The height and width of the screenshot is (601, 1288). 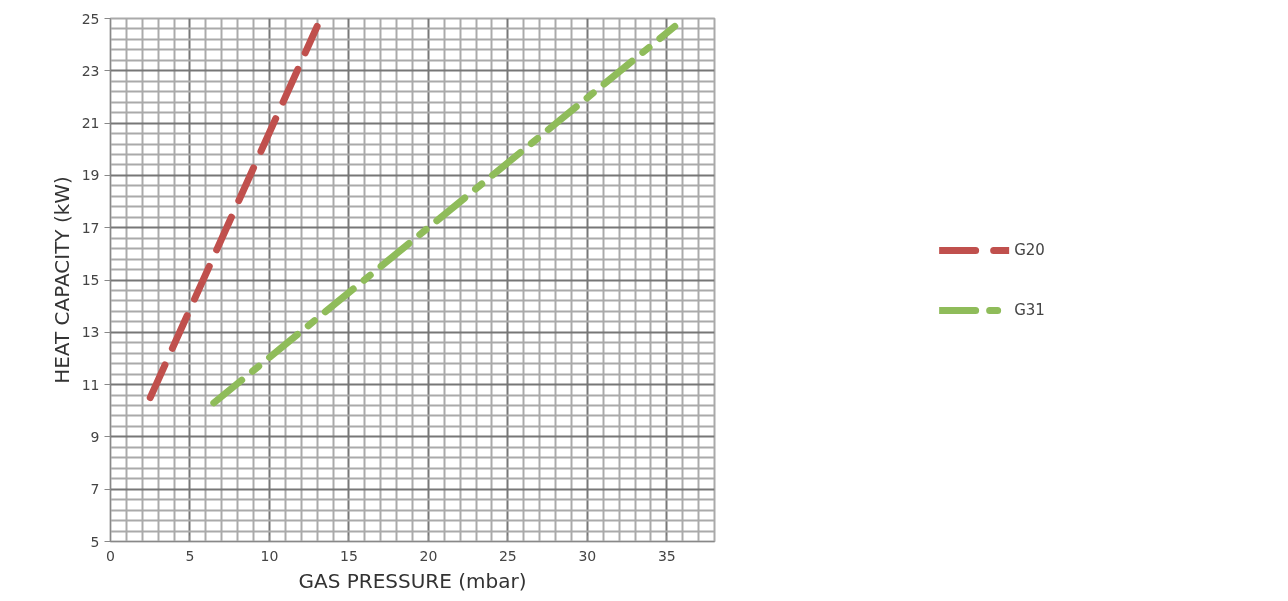 What do you see at coordinates (110, 555) in the screenshot?
I see `x-tick-label: 0` at bounding box center [110, 555].